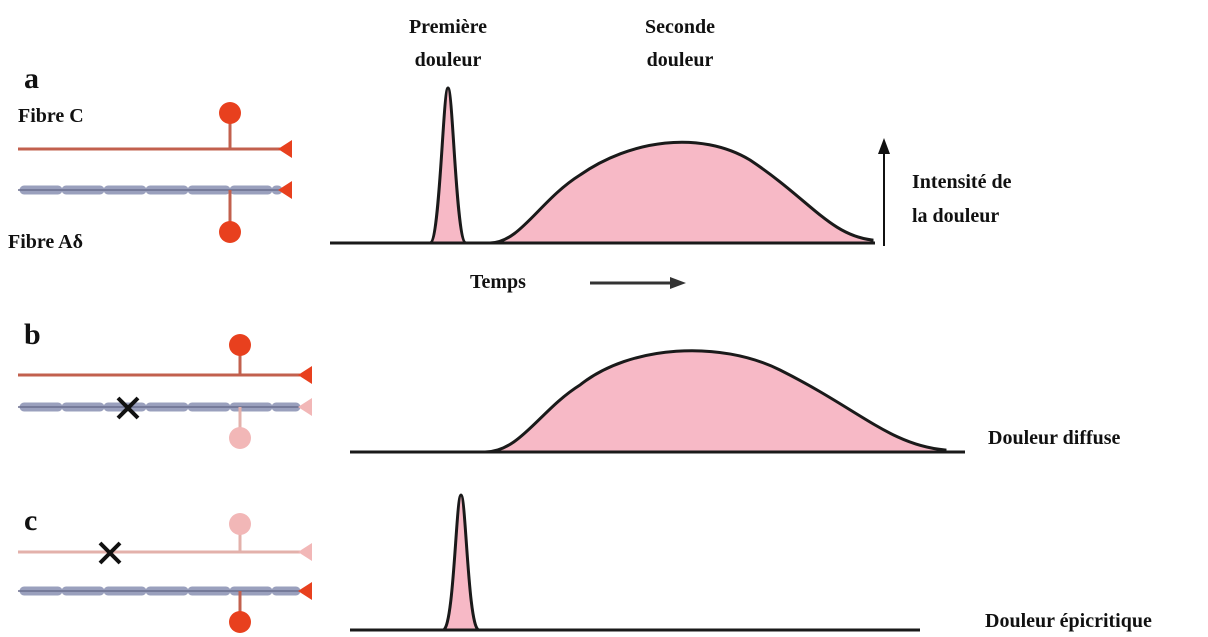 The width and height of the screenshot is (1208, 637). Describe the element at coordinates (51, 116) in the screenshot. I see `fibre-label: Fibre C` at that location.